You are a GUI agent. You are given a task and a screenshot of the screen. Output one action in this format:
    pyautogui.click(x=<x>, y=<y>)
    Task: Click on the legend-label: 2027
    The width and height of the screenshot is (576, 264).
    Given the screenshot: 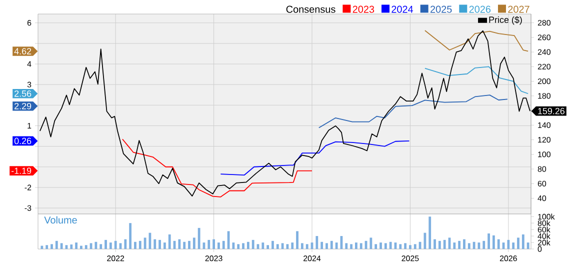 What is the action you would take?
    pyautogui.click(x=519, y=9)
    